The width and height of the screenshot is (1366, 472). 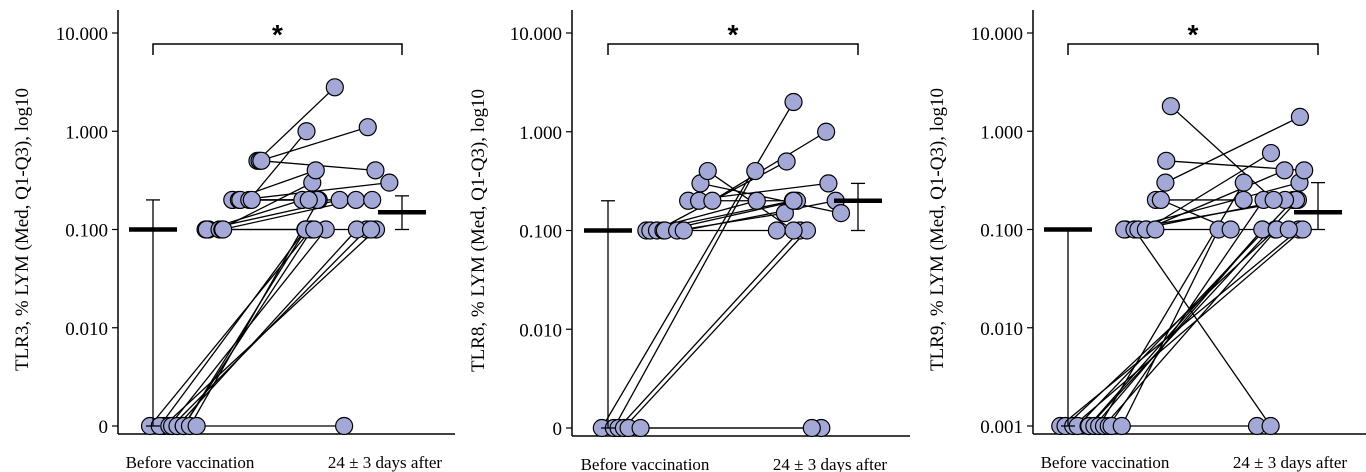 What do you see at coordinates (937, 229) in the screenshot?
I see `y-axis-label: TLR9, % LYM (Med, Q1-Q3), log10` at bounding box center [937, 229].